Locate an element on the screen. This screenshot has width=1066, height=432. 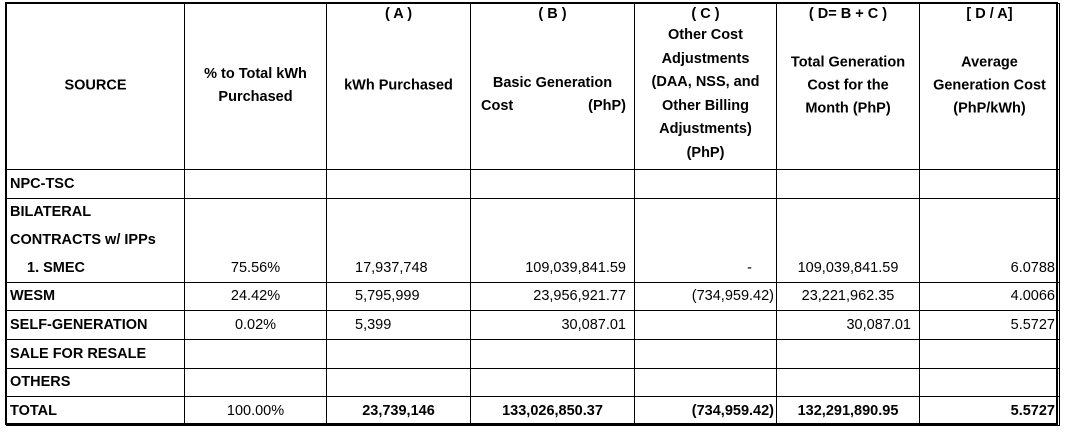
basic-cost-cell: 30,087.01 is located at coordinates (552, 325).